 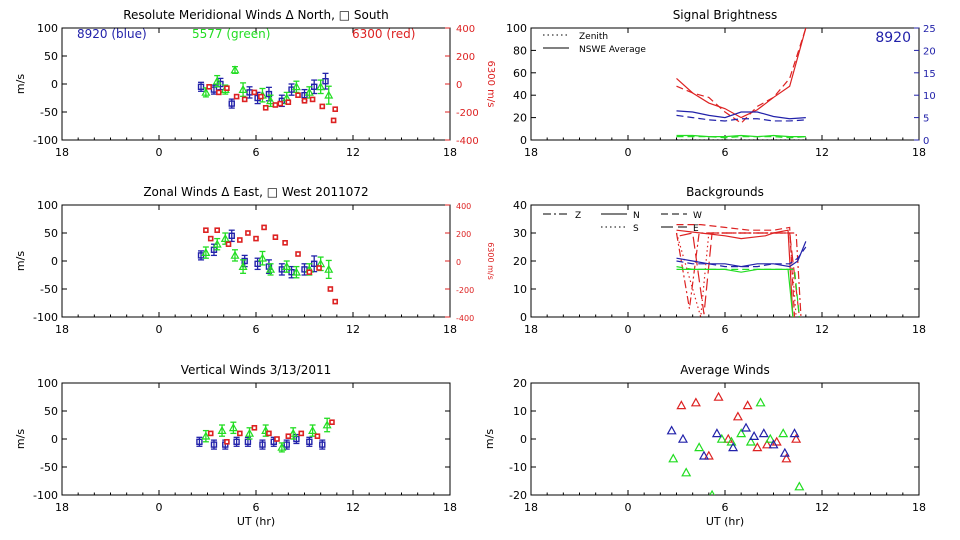 I want to click on y2-tick-label: 200, so click(x=463, y=234).